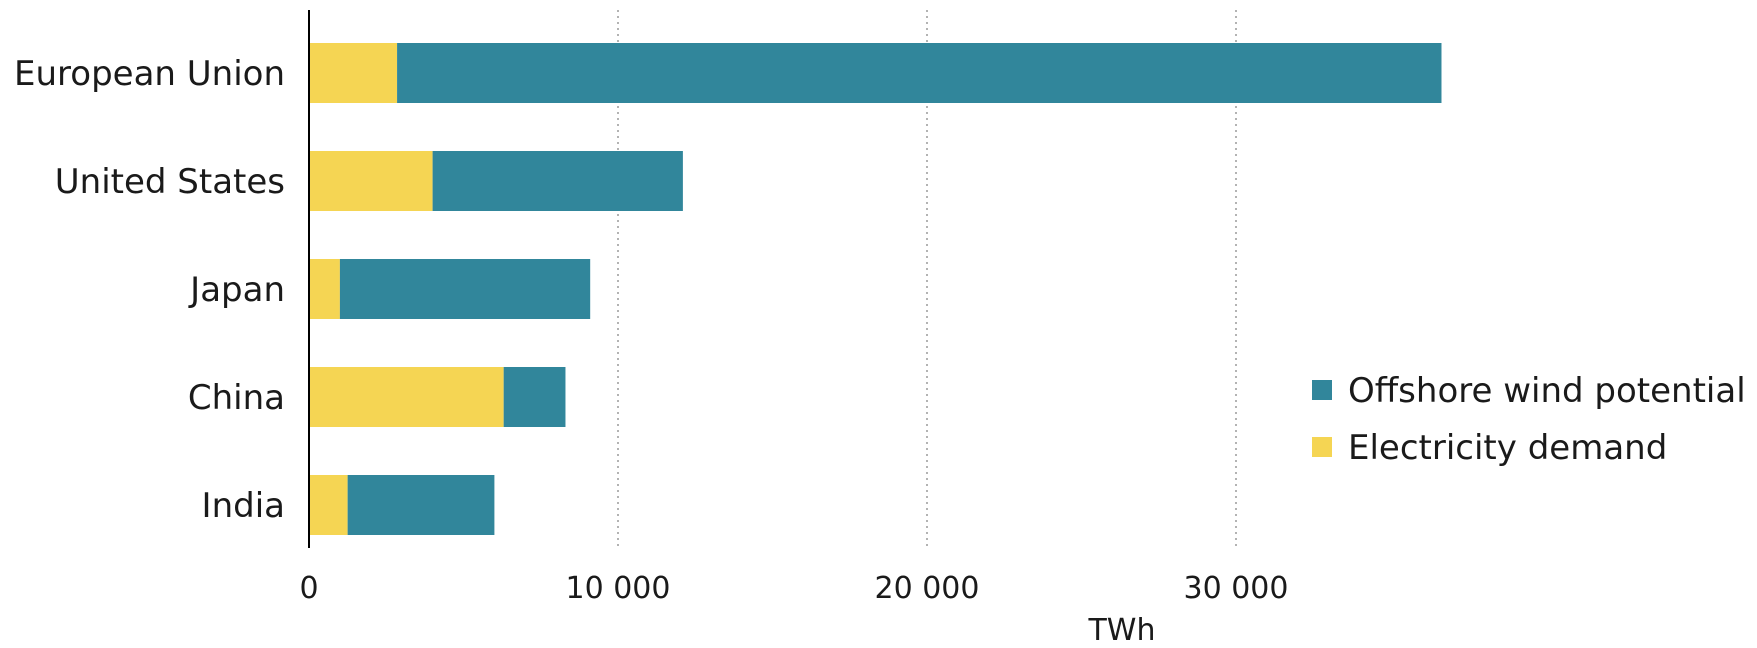 Image resolution: width=1757 pixels, height=648 pixels. I want to click on bar-japan-offshore-wind-potential, so click(465, 289).